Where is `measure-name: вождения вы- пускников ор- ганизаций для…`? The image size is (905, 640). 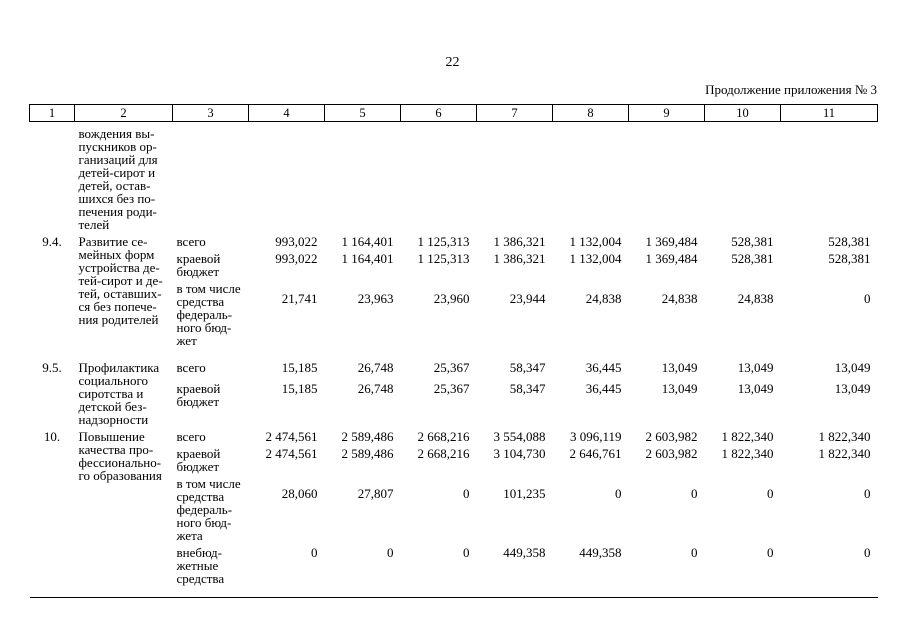 measure-name: вождения вы- пускников ор- ганизаций для… is located at coordinates (118, 179).